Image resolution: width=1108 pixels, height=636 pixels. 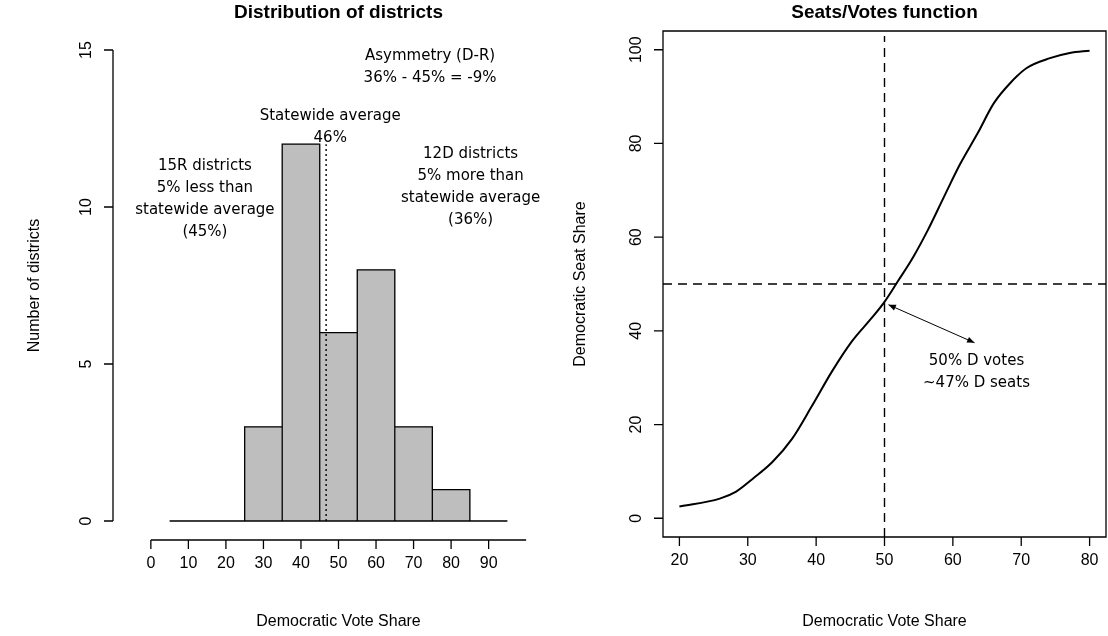 What do you see at coordinates (338, 11) in the screenshot?
I see `chart-title: Distribution of districts` at bounding box center [338, 11].